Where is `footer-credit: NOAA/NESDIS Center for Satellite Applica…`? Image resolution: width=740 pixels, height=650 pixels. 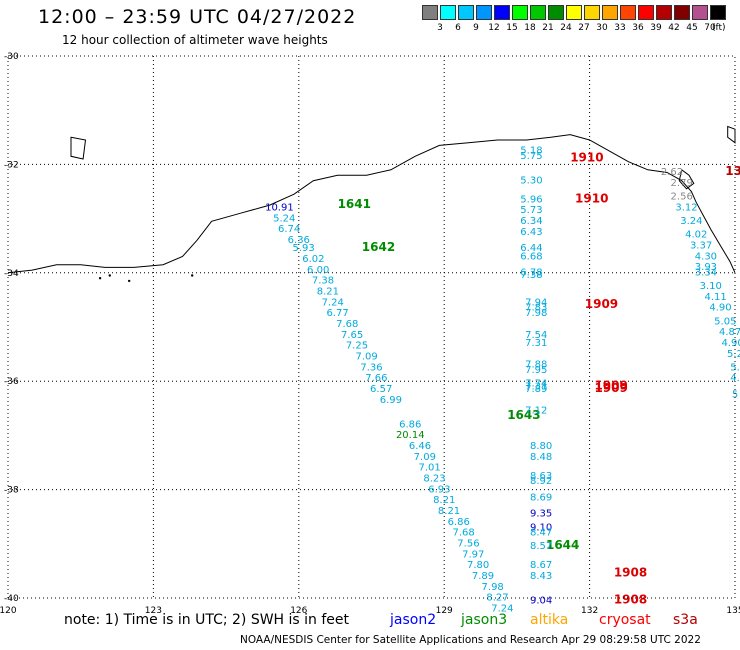
footer-credit: NOAA/NESDIS Center for Satellite Applica… is located at coordinates (470, 640).